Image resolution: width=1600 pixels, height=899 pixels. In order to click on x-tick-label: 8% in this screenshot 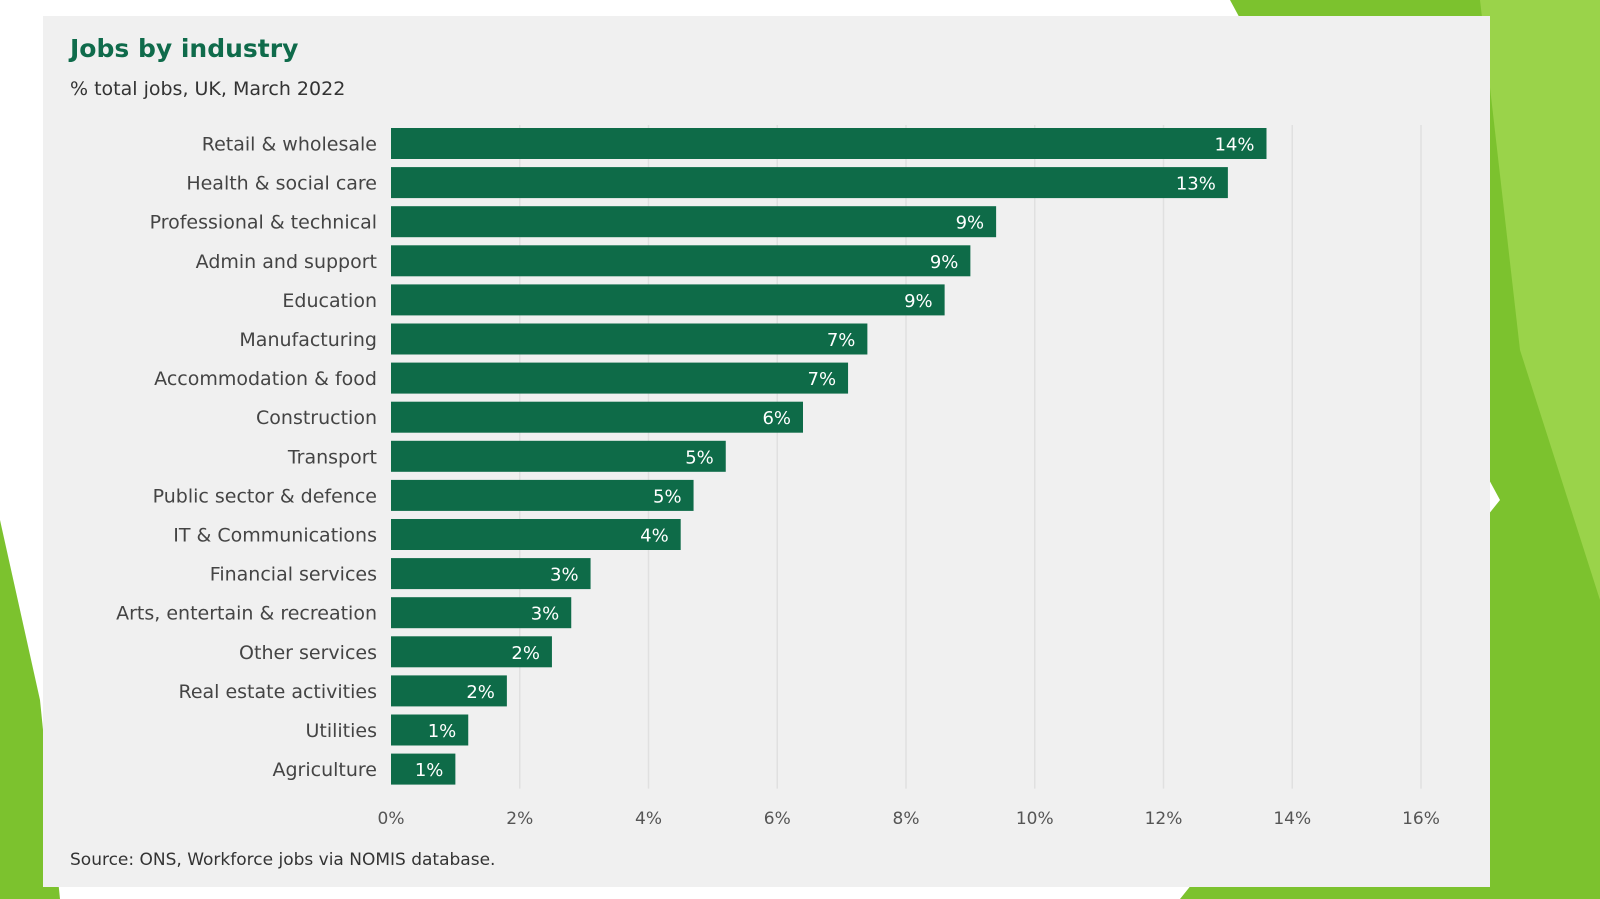, I will do `click(906, 819)`.